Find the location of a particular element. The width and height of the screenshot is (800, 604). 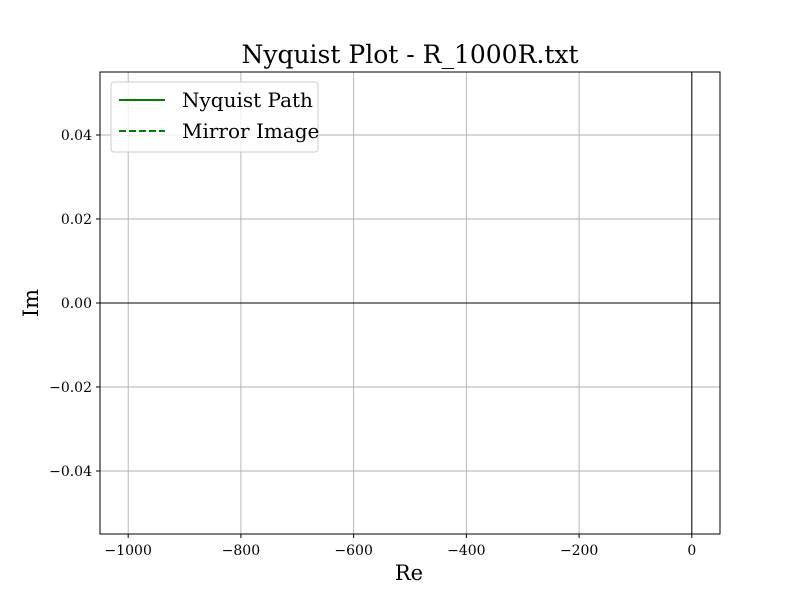

x-tick-label-minus-600: −600 is located at coordinates (353, 551).